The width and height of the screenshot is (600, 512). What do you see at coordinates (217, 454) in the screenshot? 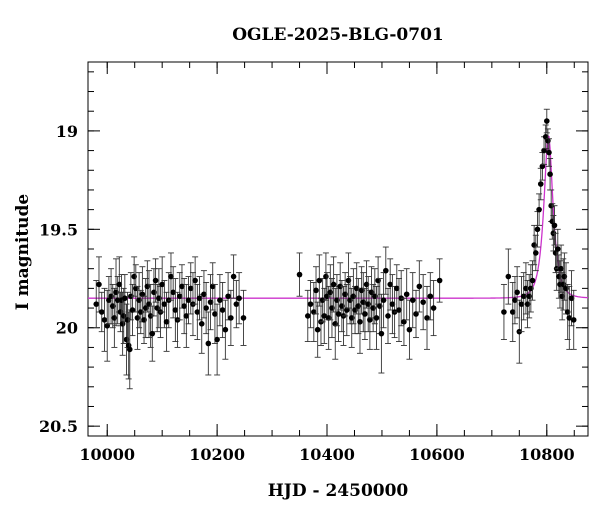
I see `x-tick-label: 10200` at bounding box center [217, 454].